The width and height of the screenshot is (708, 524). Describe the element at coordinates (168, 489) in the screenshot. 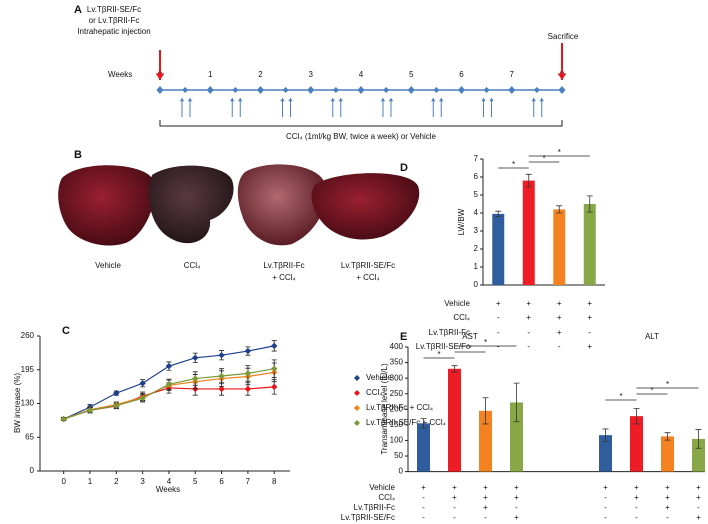

I see `x-axis-label: Weeks` at that location.